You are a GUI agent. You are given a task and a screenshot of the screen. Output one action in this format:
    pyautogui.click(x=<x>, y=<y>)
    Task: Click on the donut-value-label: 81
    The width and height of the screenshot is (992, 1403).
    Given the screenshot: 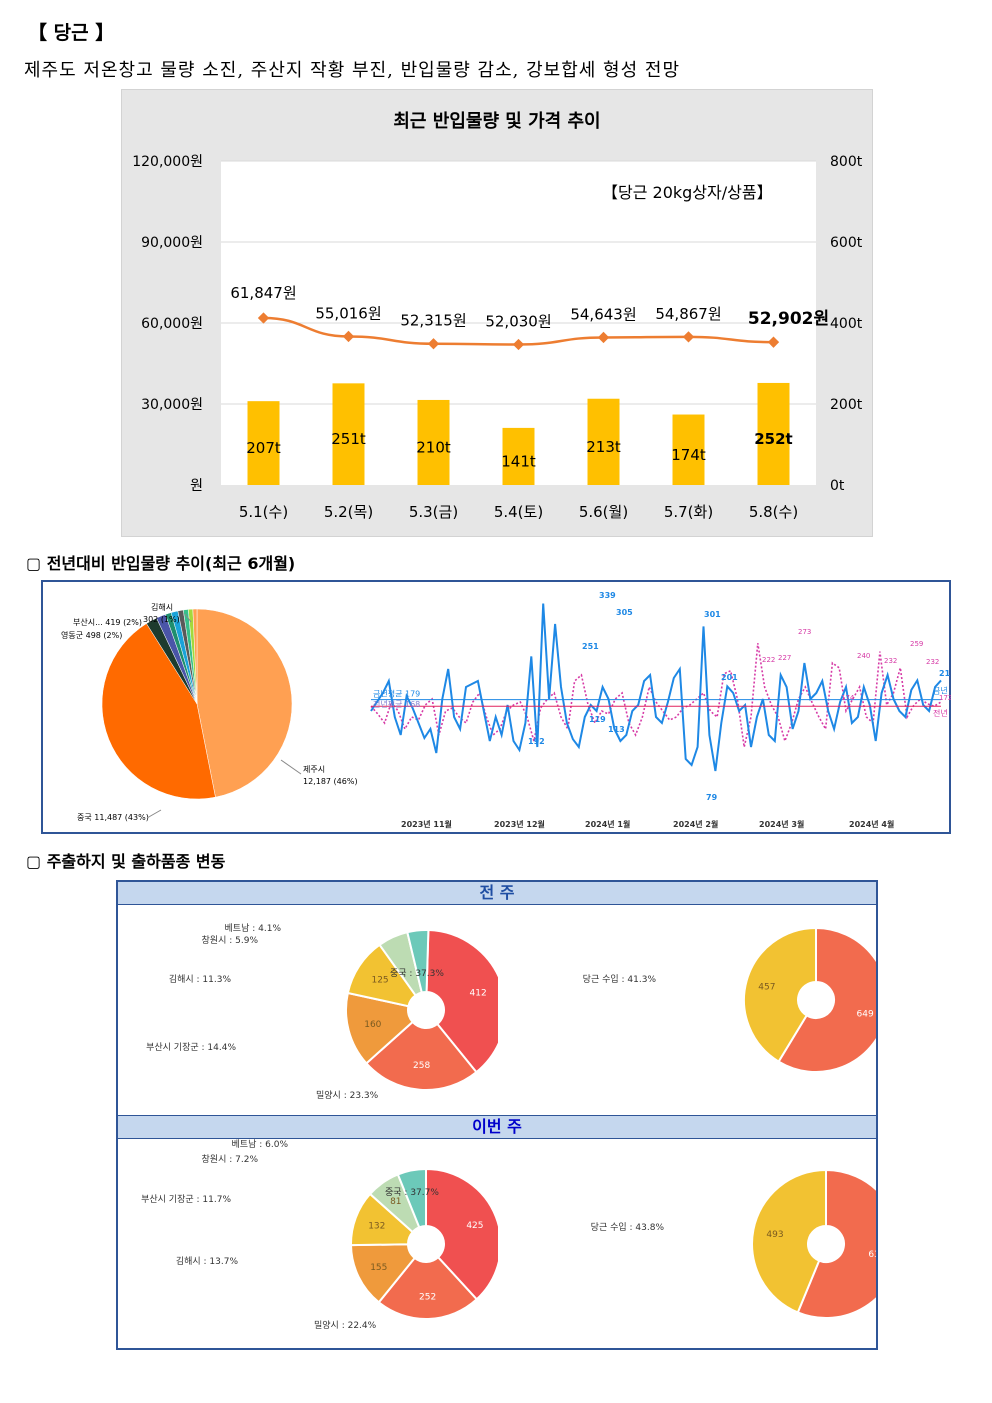 What is the action you would take?
    pyautogui.click(x=395, y=1202)
    